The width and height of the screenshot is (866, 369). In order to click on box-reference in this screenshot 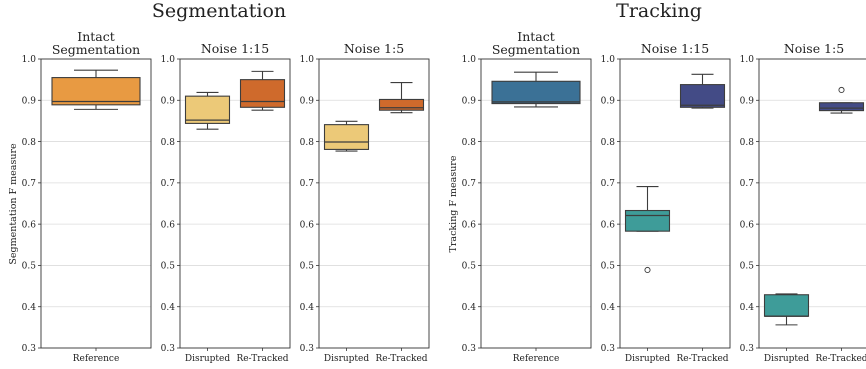, I will do `click(96, 89)`.